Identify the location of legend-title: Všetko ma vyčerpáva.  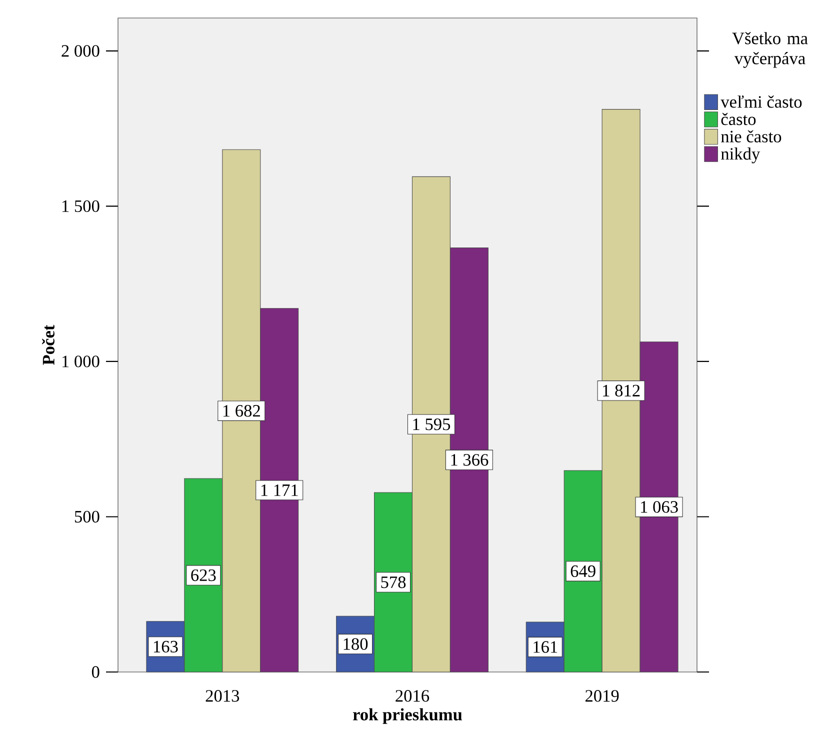
(770, 50).